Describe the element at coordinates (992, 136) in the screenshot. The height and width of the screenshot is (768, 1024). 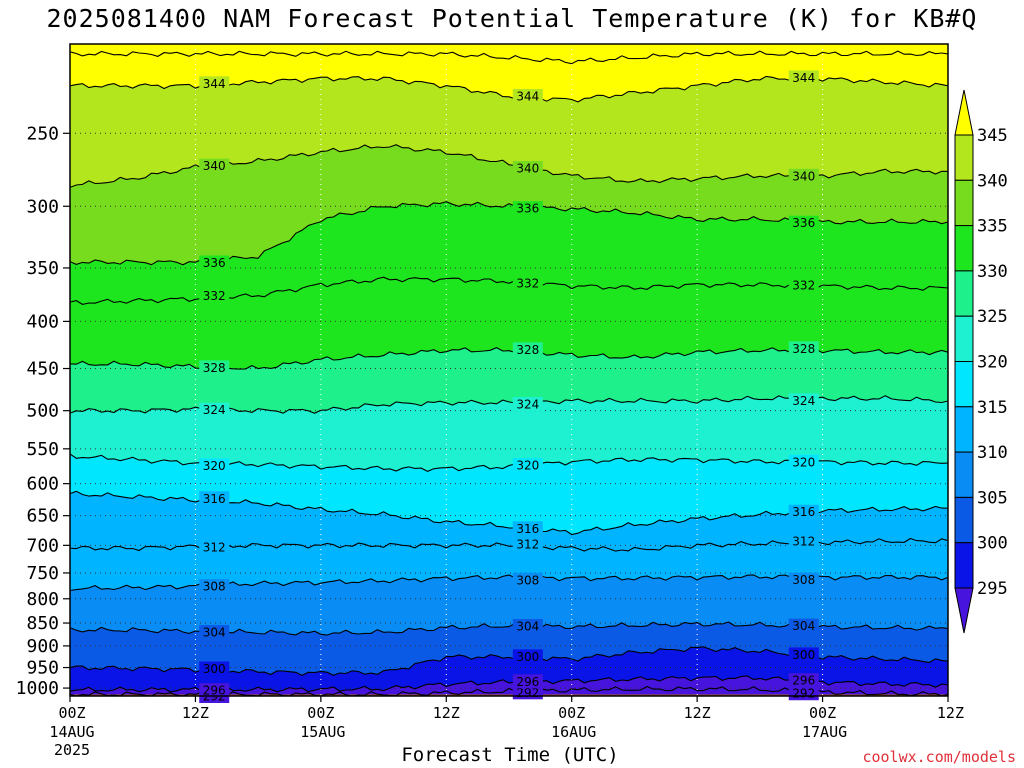
I see `colorbar-label: 345` at that location.